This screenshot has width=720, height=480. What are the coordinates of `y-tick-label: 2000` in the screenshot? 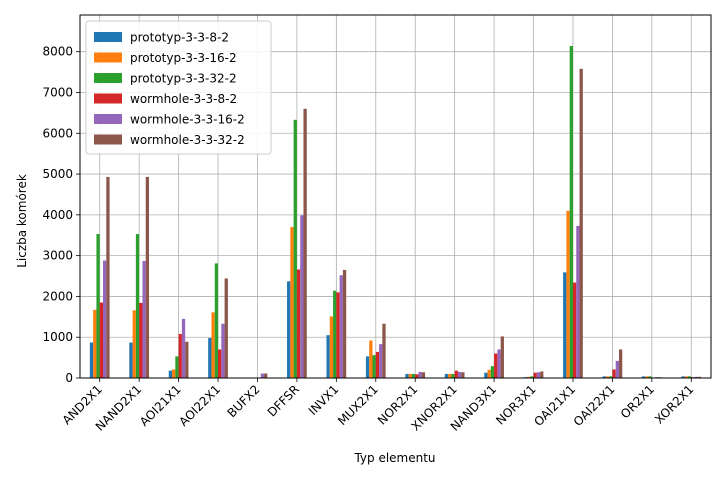 It's located at (57, 296).